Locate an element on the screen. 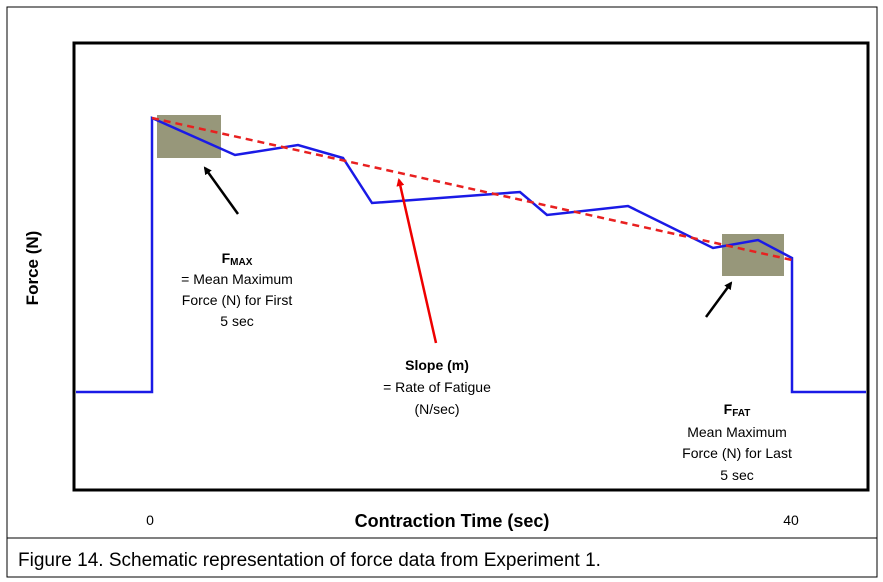 The height and width of the screenshot is (582, 883). ffat-symbol: F is located at coordinates (728, 409).